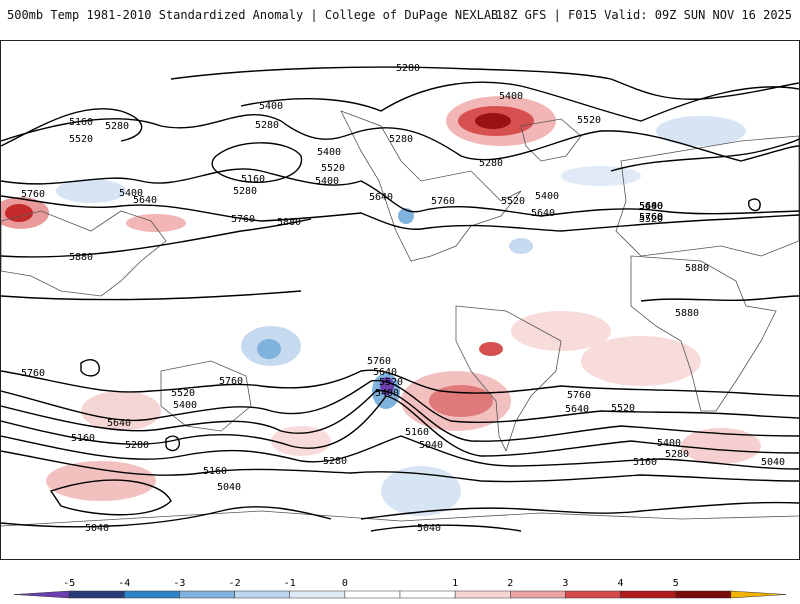  Describe the element at coordinates (235, 583) in the screenshot. I see `colorbar-tick-label: -2` at that location.